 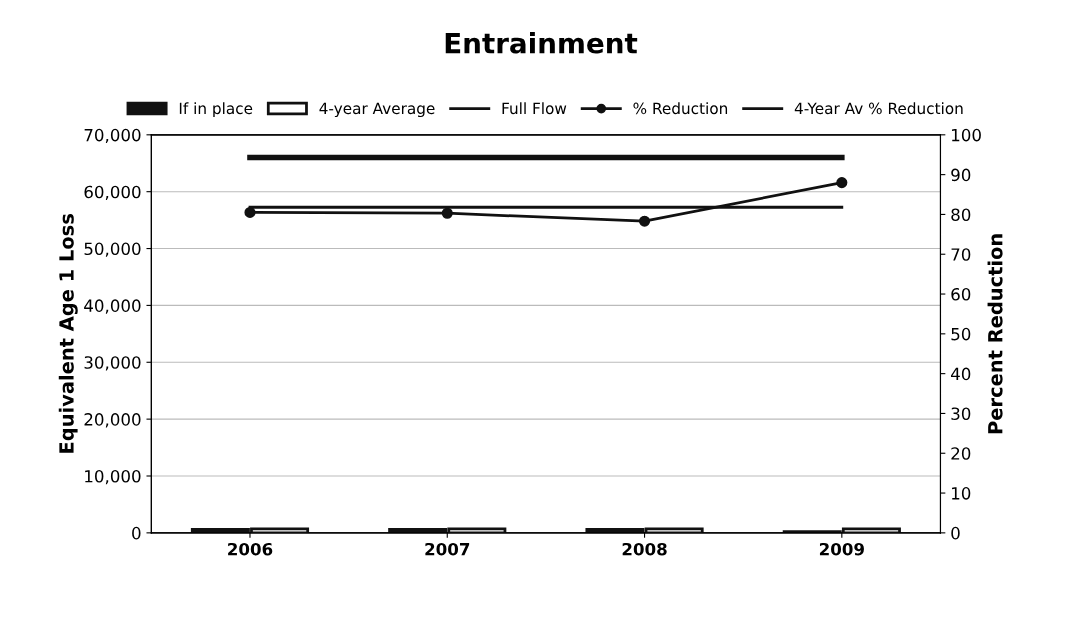 What do you see at coordinates (112, 249) in the screenshot?
I see `y-tick-label: 50,000` at bounding box center [112, 249].